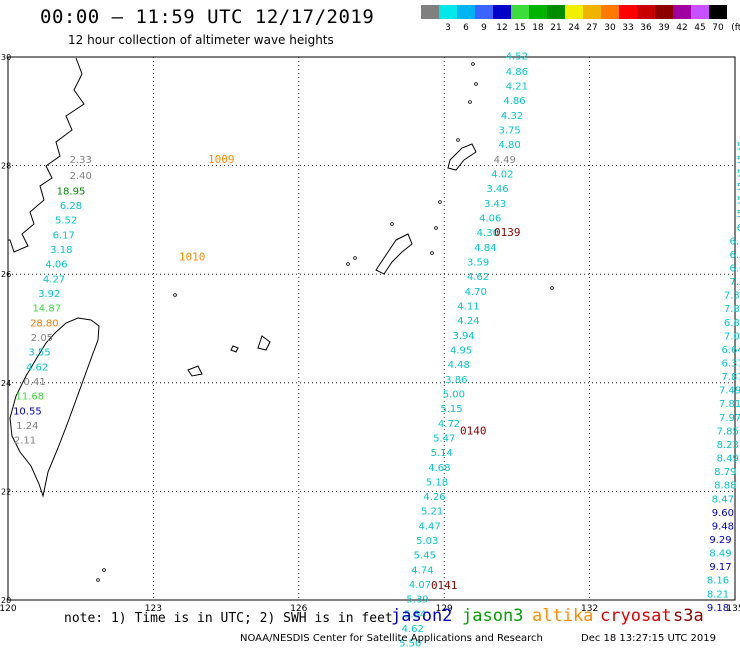  I want to click on latitude-tick-label: 24, so click(6, 383).